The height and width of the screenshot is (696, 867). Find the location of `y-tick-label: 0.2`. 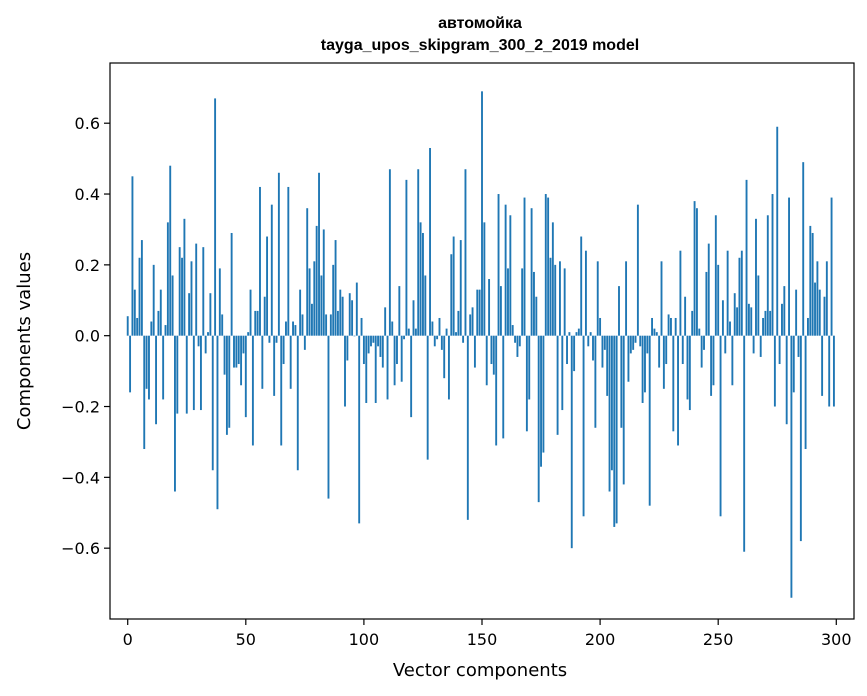

y-tick-label: 0.2 is located at coordinates (87, 265).